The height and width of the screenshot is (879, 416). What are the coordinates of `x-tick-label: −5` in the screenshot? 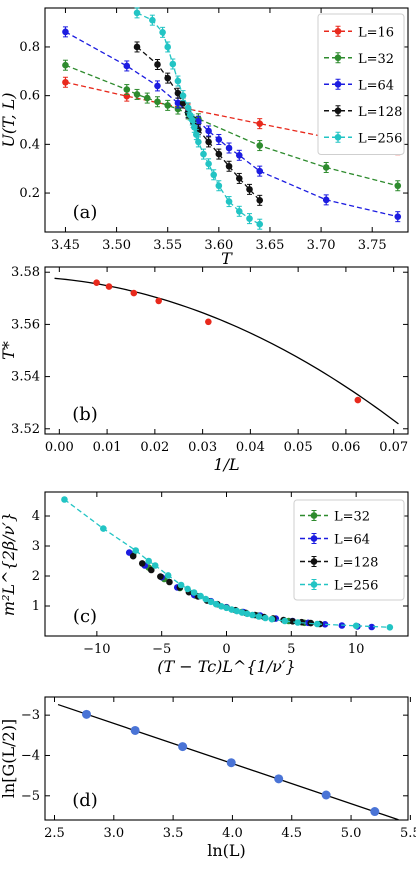 It's located at (161, 649).